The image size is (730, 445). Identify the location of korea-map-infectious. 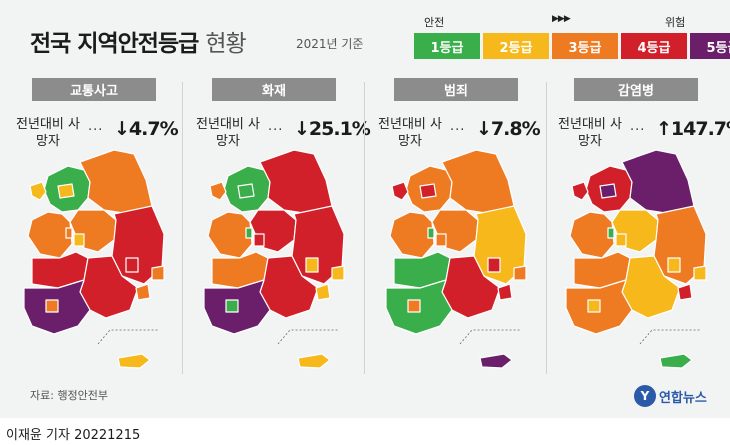
(636, 259).